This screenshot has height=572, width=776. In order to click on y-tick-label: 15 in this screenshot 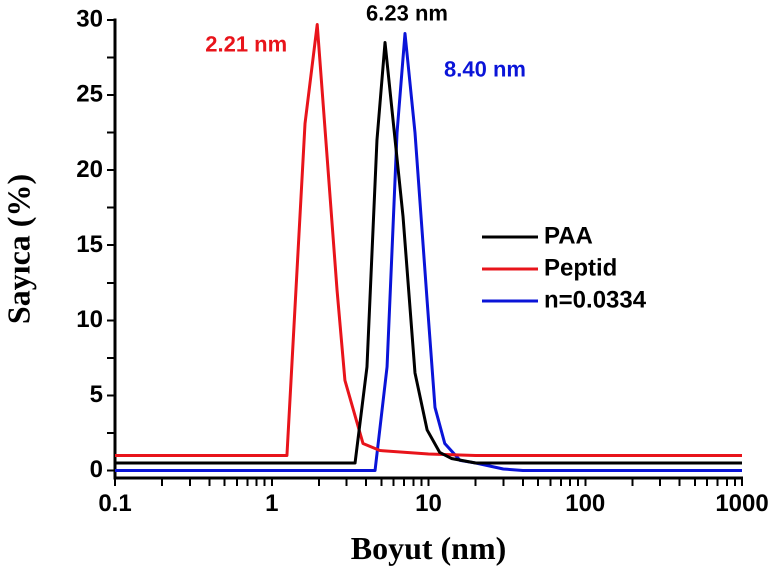, I will do `click(89, 244)`.